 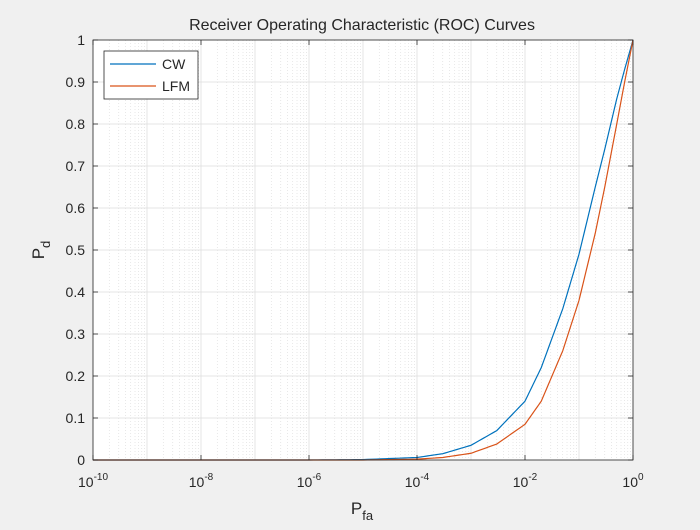 I want to click on x-tick-label: 10⁻⁴, so click(x=417, y=481).